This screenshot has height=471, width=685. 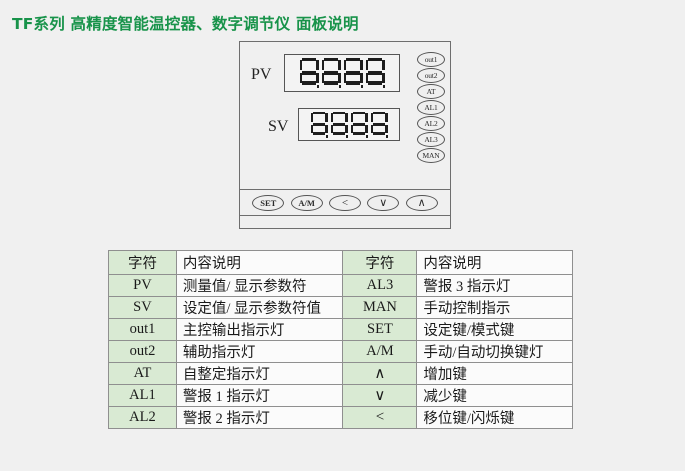 I want to click on controller-key-row: SET A/M < ∨ ∧, so click(x=345, y=203).